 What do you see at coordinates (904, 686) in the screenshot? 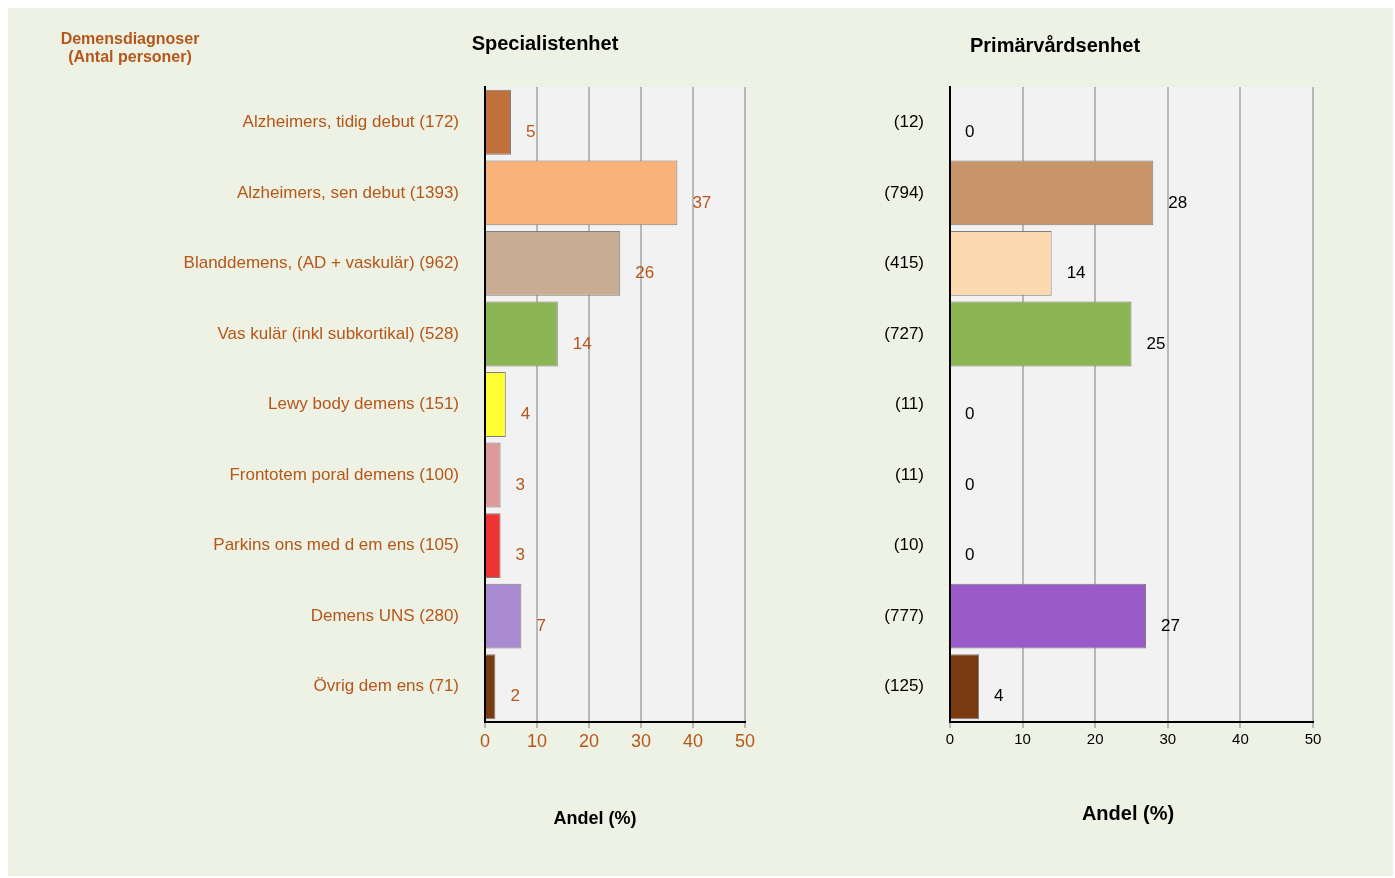
I see `y-tick-label: (125)` at bounding box center [904, 686].